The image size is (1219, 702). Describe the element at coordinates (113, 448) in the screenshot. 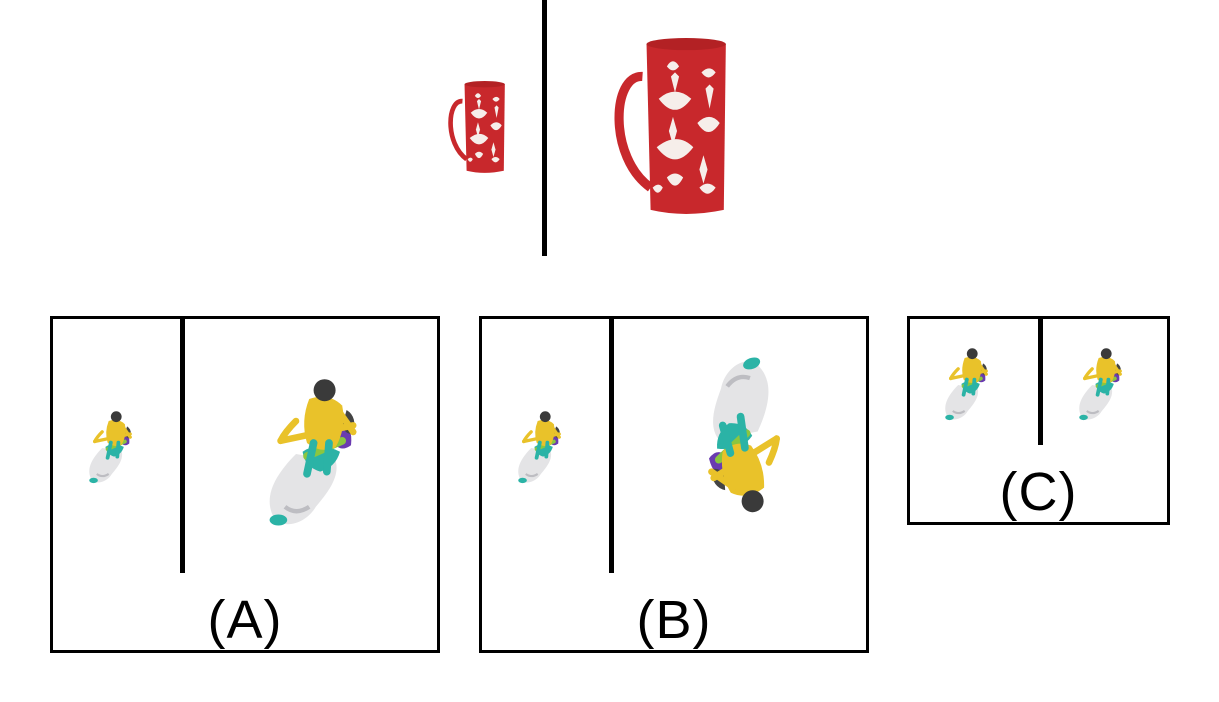

I see `option-a-source-rider` at that location.